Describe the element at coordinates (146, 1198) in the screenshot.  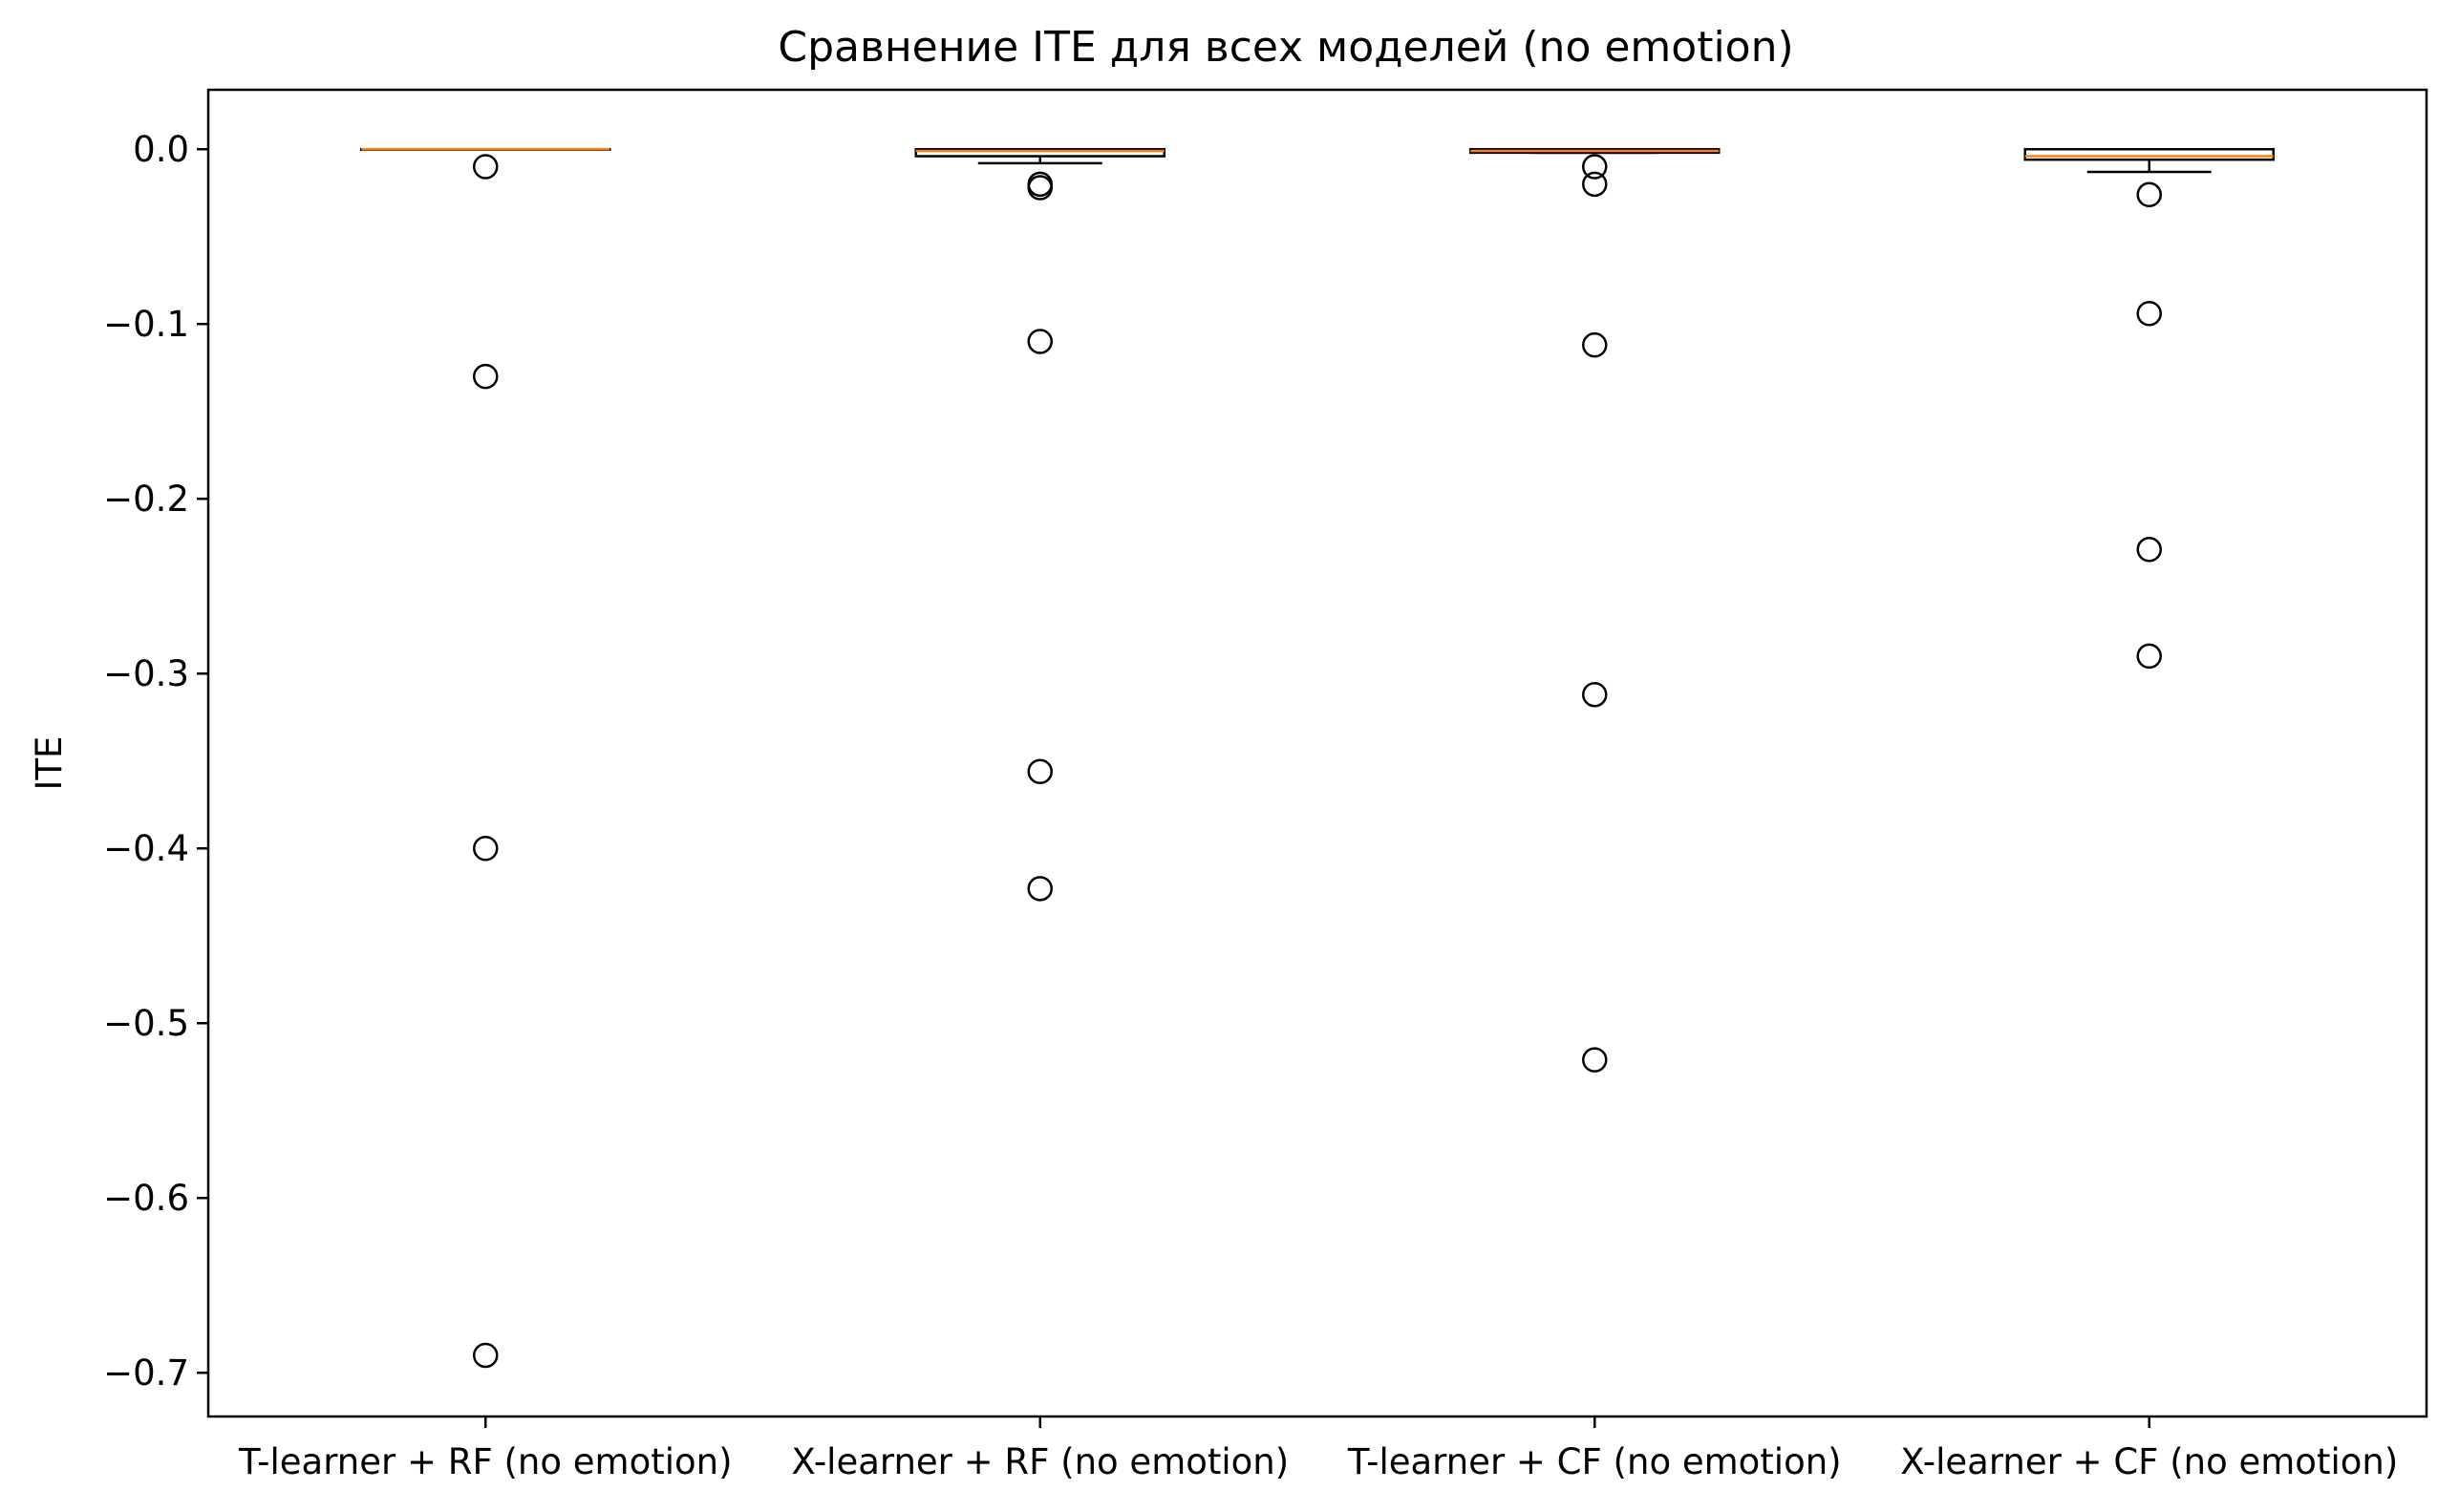
I see `y-tick-label: −0.6` at that location.